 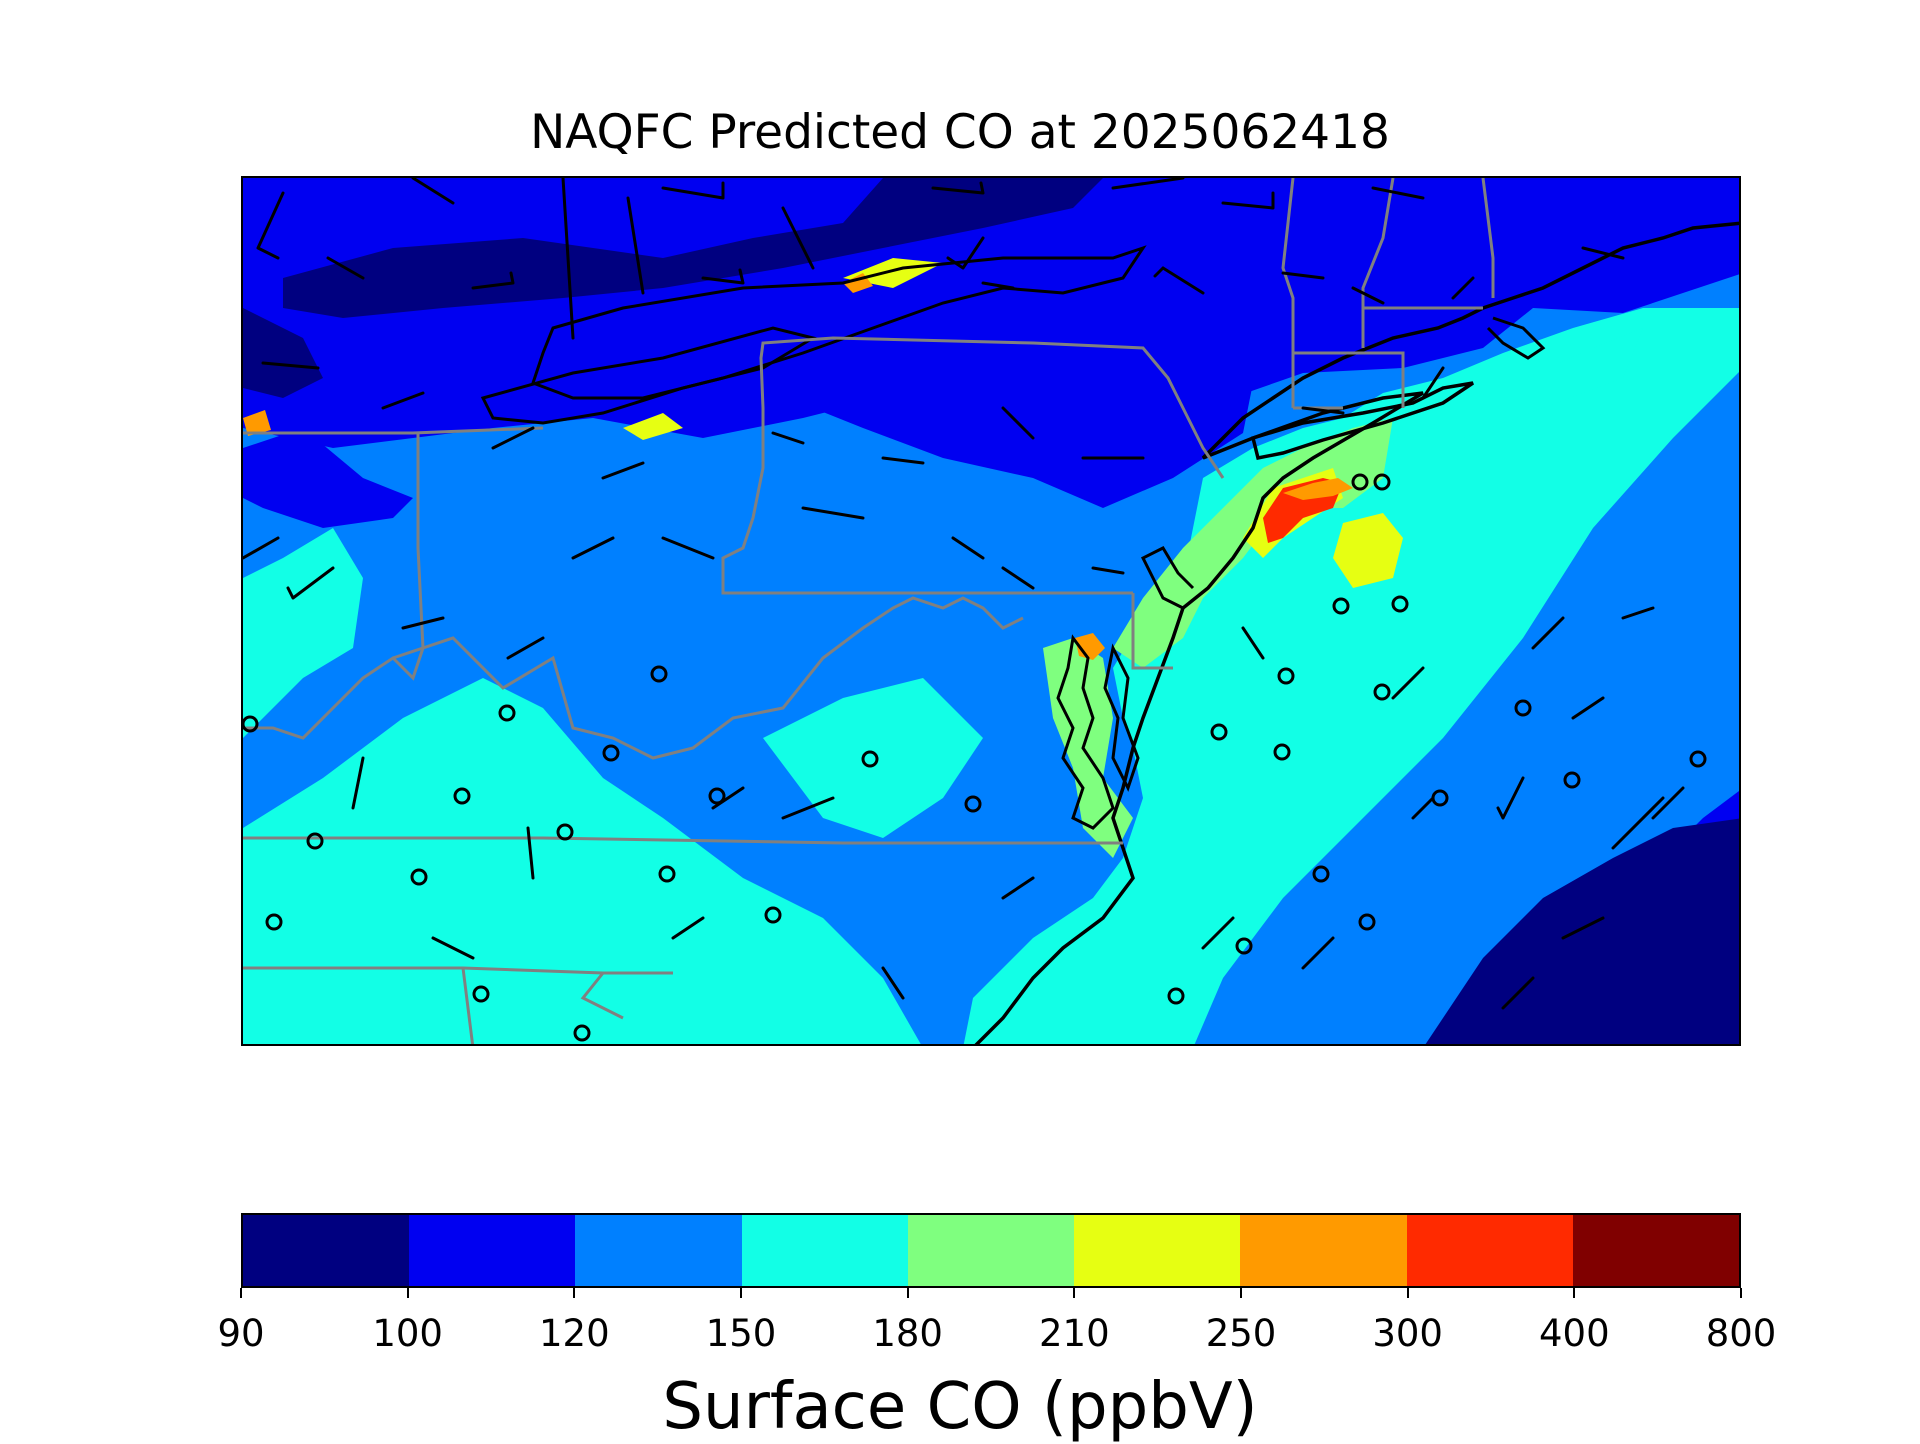 What do you see at coordinates (653, 426) in the screenshot?
I see `co-field-band-210-250-ontario` at bounding box center [653, 426].